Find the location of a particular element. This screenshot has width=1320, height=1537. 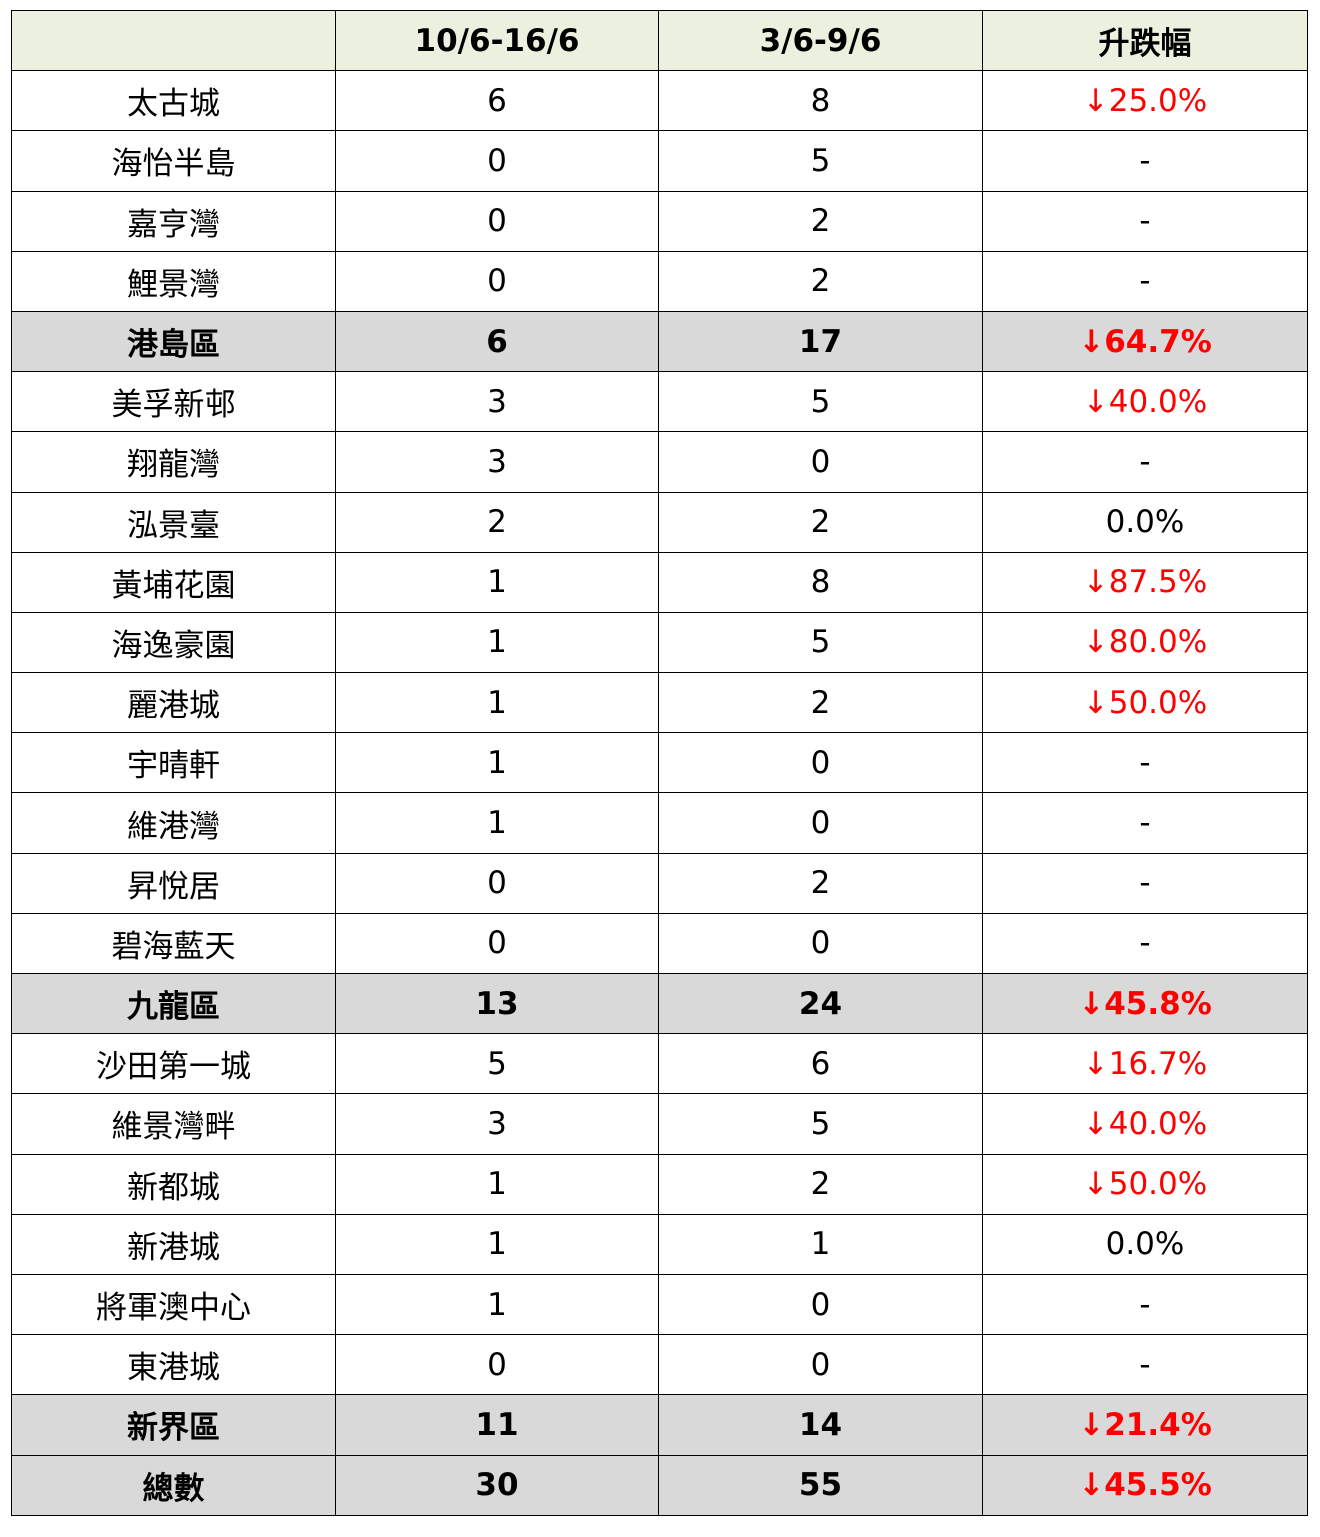

row: 黃埔花園 1 8 ↓87.5% is located at coordinates (659, 582).